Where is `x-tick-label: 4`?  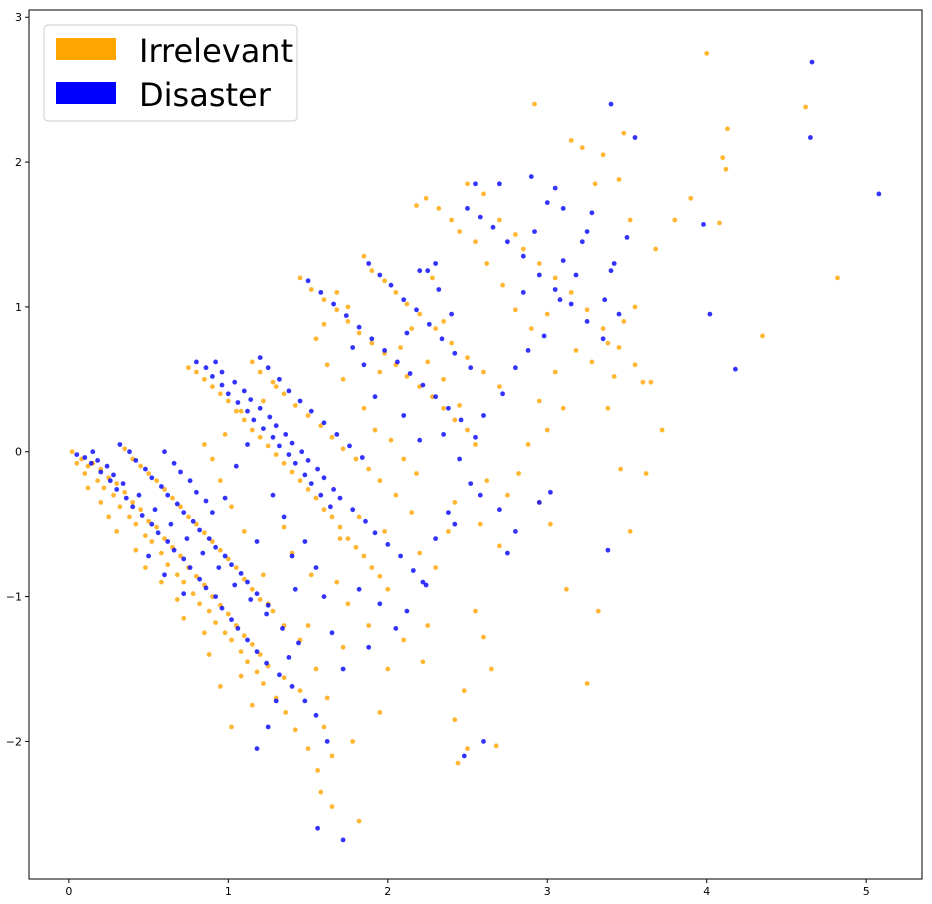
x-tick-label: 4 is located at coordinates (706, 891).